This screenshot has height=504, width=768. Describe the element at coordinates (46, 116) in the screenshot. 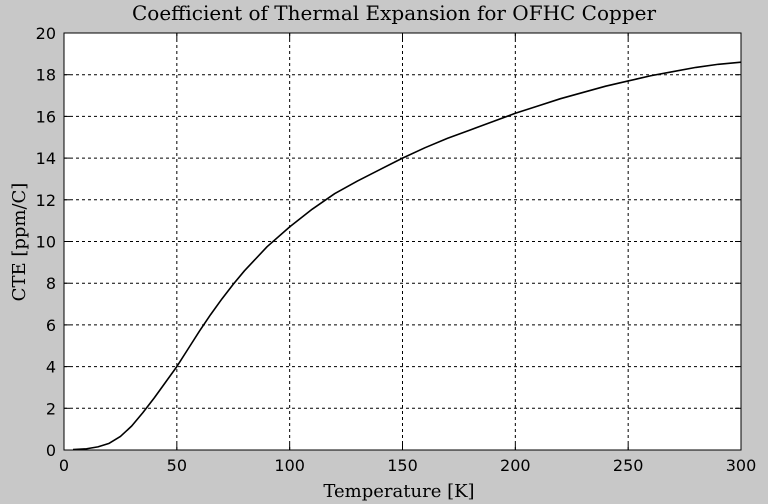

I see `y-tick-label: 16` at that location.